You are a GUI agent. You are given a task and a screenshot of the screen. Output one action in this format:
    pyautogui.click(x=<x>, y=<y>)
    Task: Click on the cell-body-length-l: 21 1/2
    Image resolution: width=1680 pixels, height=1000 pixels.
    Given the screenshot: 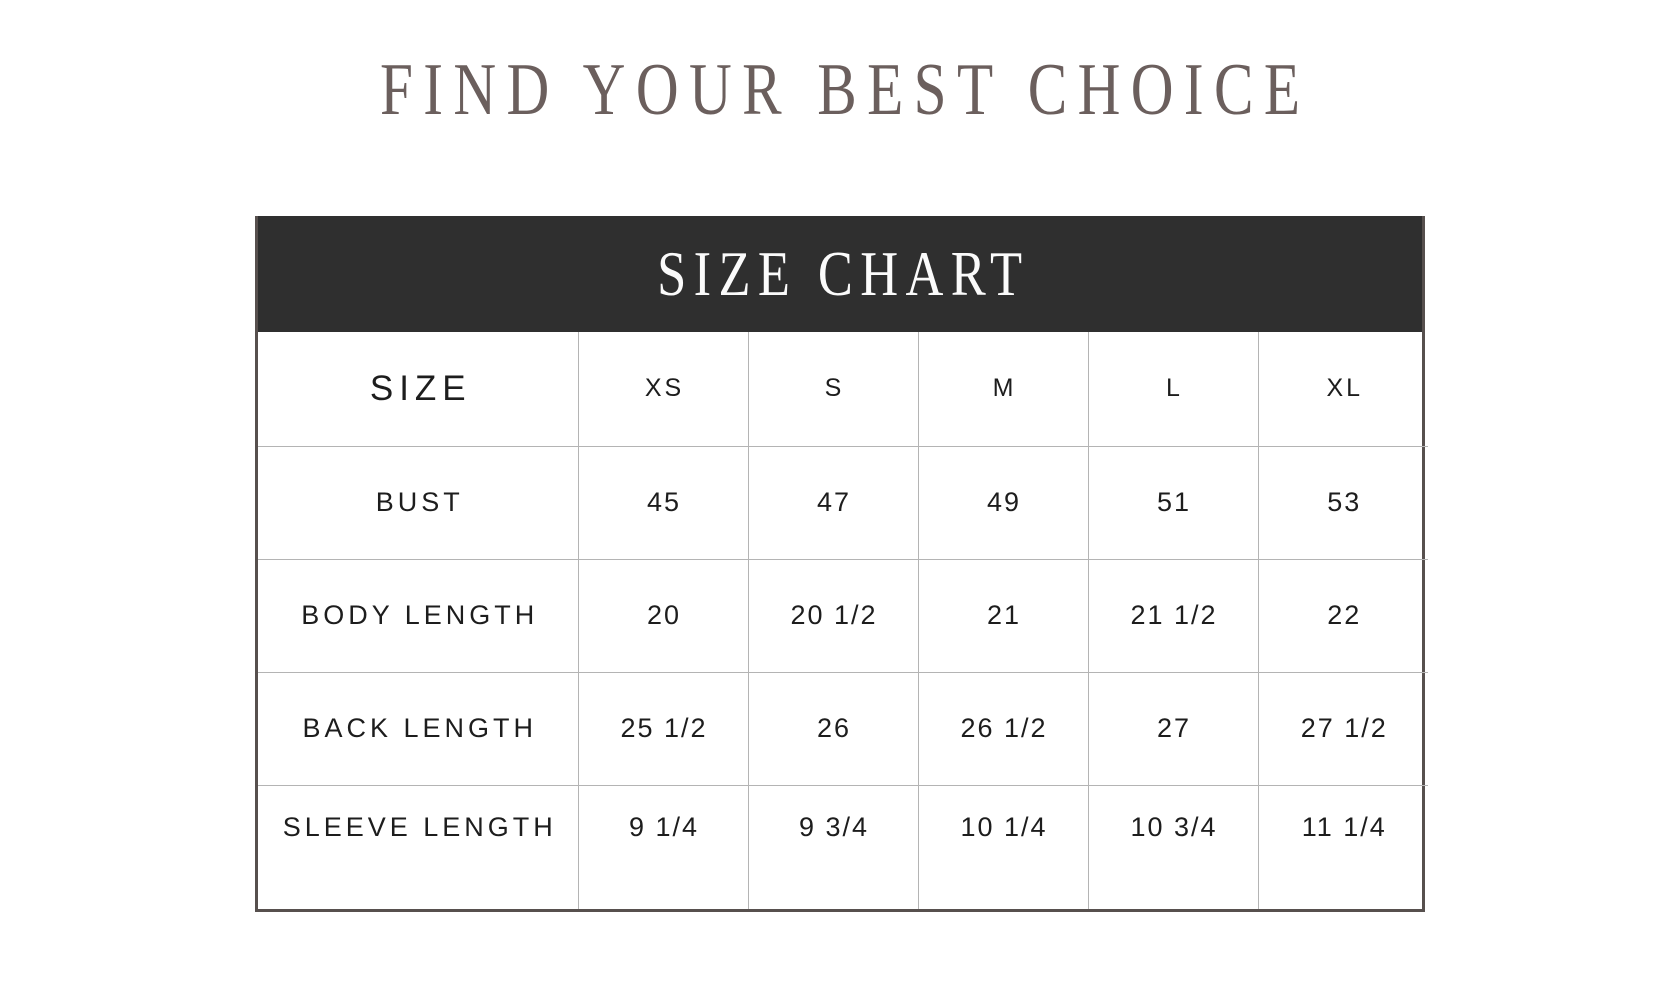 What is the action you would take?
    pyautogui.click(x=1173, y=616)
    